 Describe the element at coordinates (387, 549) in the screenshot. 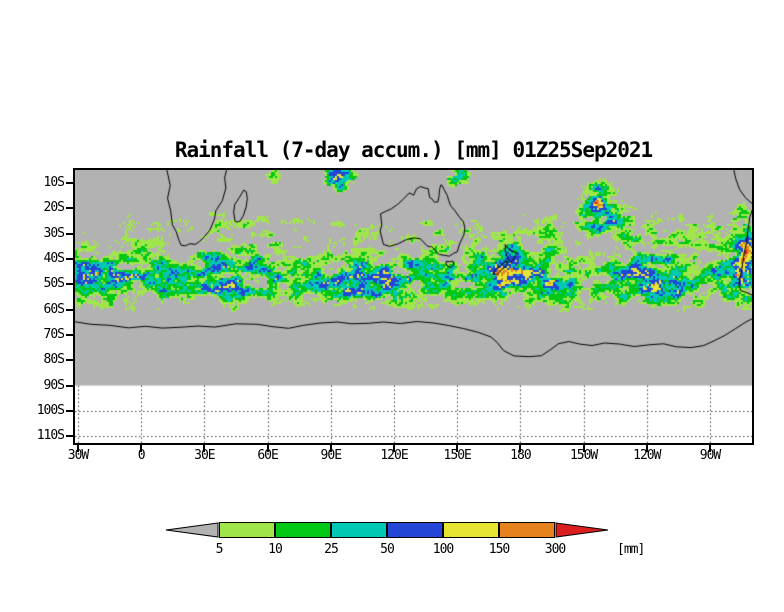

I see `colorbar-level-label: 50` at that location.